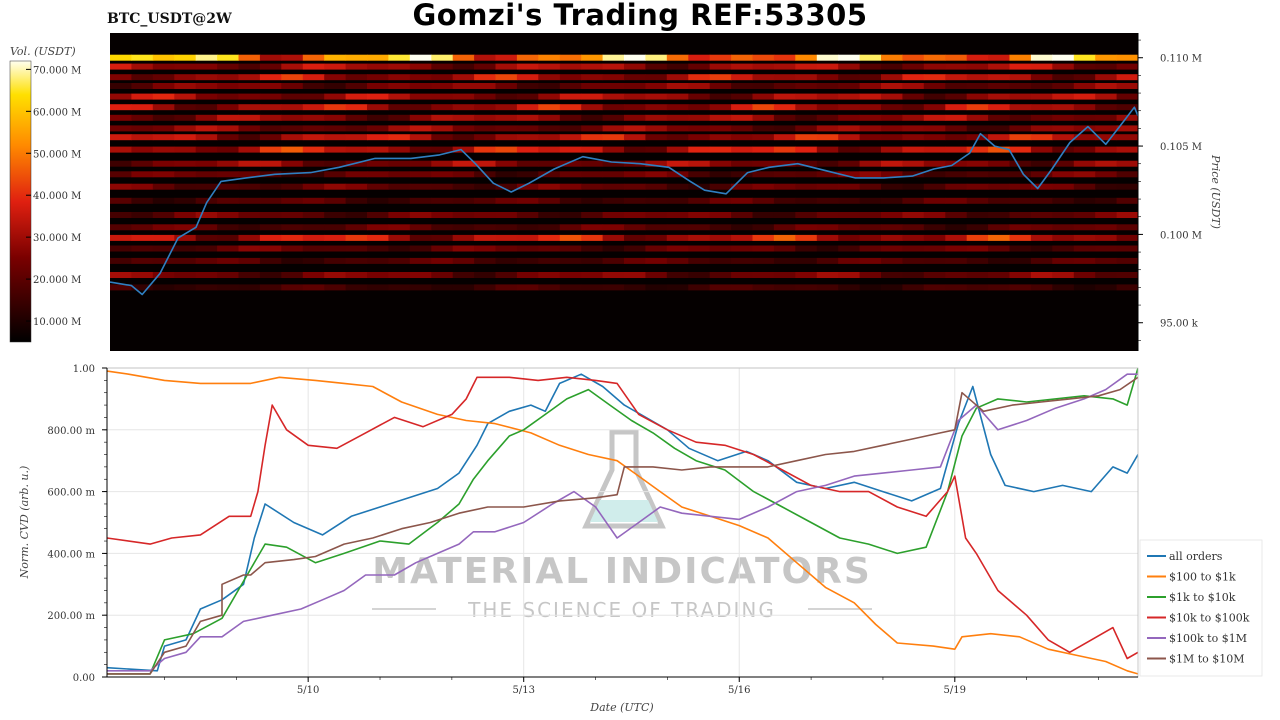  Describe the element at coordinates (71, 616) in the screenshot. I see `cvd-y-tick-label: 200.00 m` at that location.